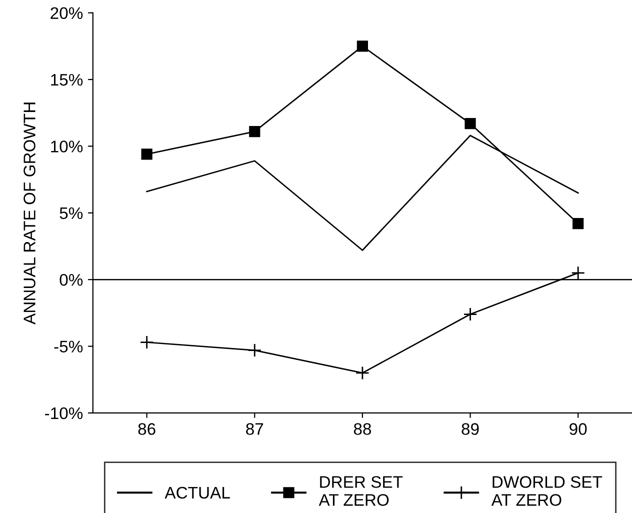 Image resolution: width=632 pixels, height=513 pixels. What do you see at coordinates (71, 280) in the screenshot?
I see `y-tick-label: 0%` at bounding box center [71, 280].